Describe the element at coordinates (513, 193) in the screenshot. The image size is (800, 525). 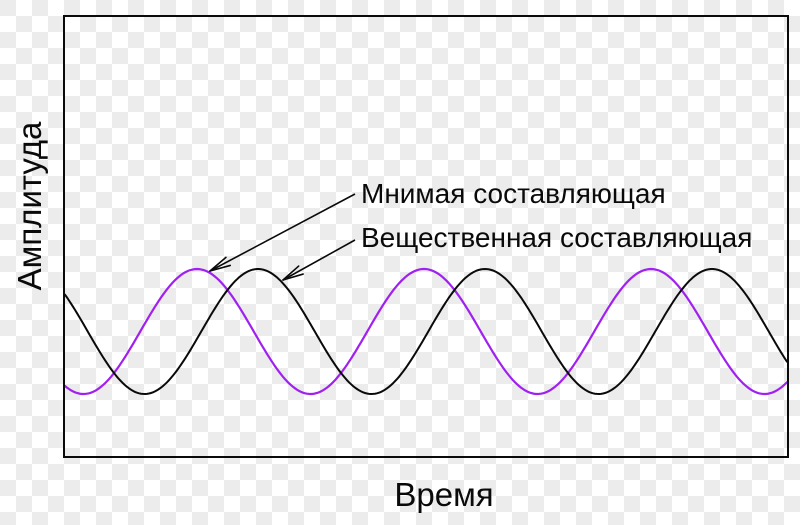
I see `annotation-imaginary-label: Мнимая составляющая` at that location.